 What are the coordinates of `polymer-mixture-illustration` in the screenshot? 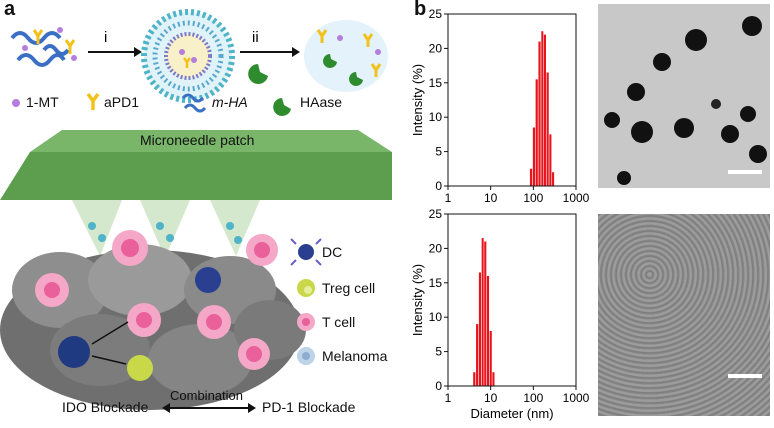 It's located at (43, 47).